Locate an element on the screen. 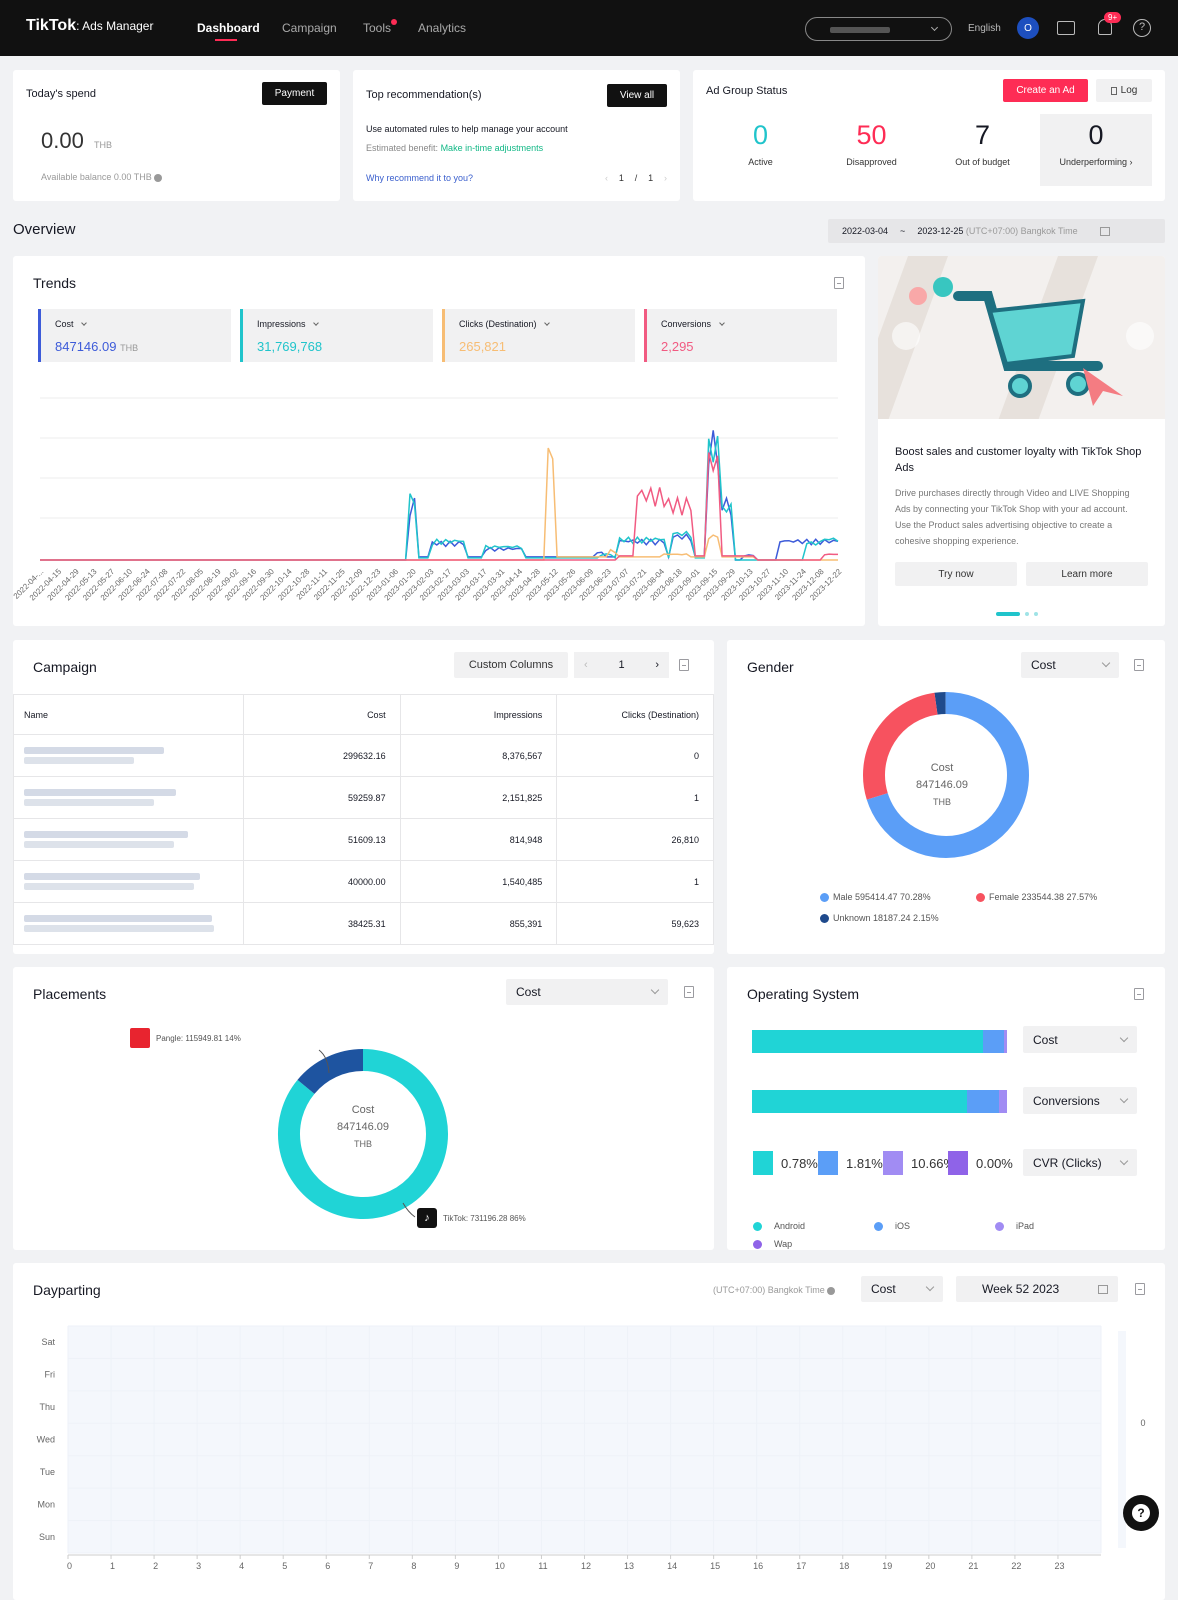  carousel-dots is located at coordinates (1017, 614).